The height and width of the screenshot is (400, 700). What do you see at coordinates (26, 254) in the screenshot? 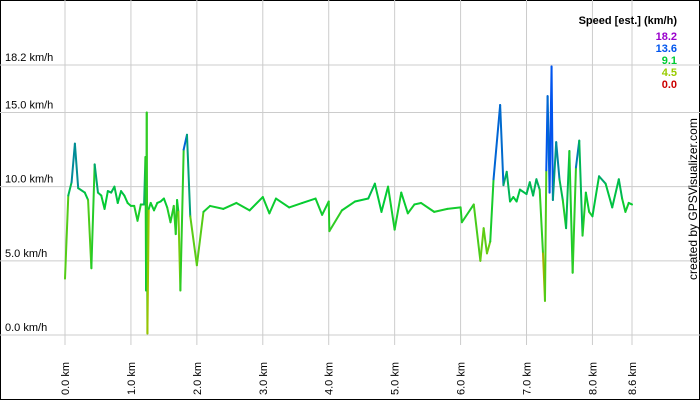
I see `y-tick-label: 5.0 km/h` at bounding box center [26, 254].